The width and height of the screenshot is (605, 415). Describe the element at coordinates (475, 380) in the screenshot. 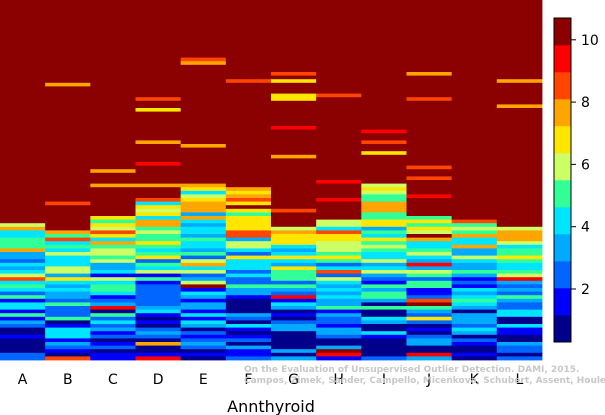

I see `x-tick-label: K` at that location.